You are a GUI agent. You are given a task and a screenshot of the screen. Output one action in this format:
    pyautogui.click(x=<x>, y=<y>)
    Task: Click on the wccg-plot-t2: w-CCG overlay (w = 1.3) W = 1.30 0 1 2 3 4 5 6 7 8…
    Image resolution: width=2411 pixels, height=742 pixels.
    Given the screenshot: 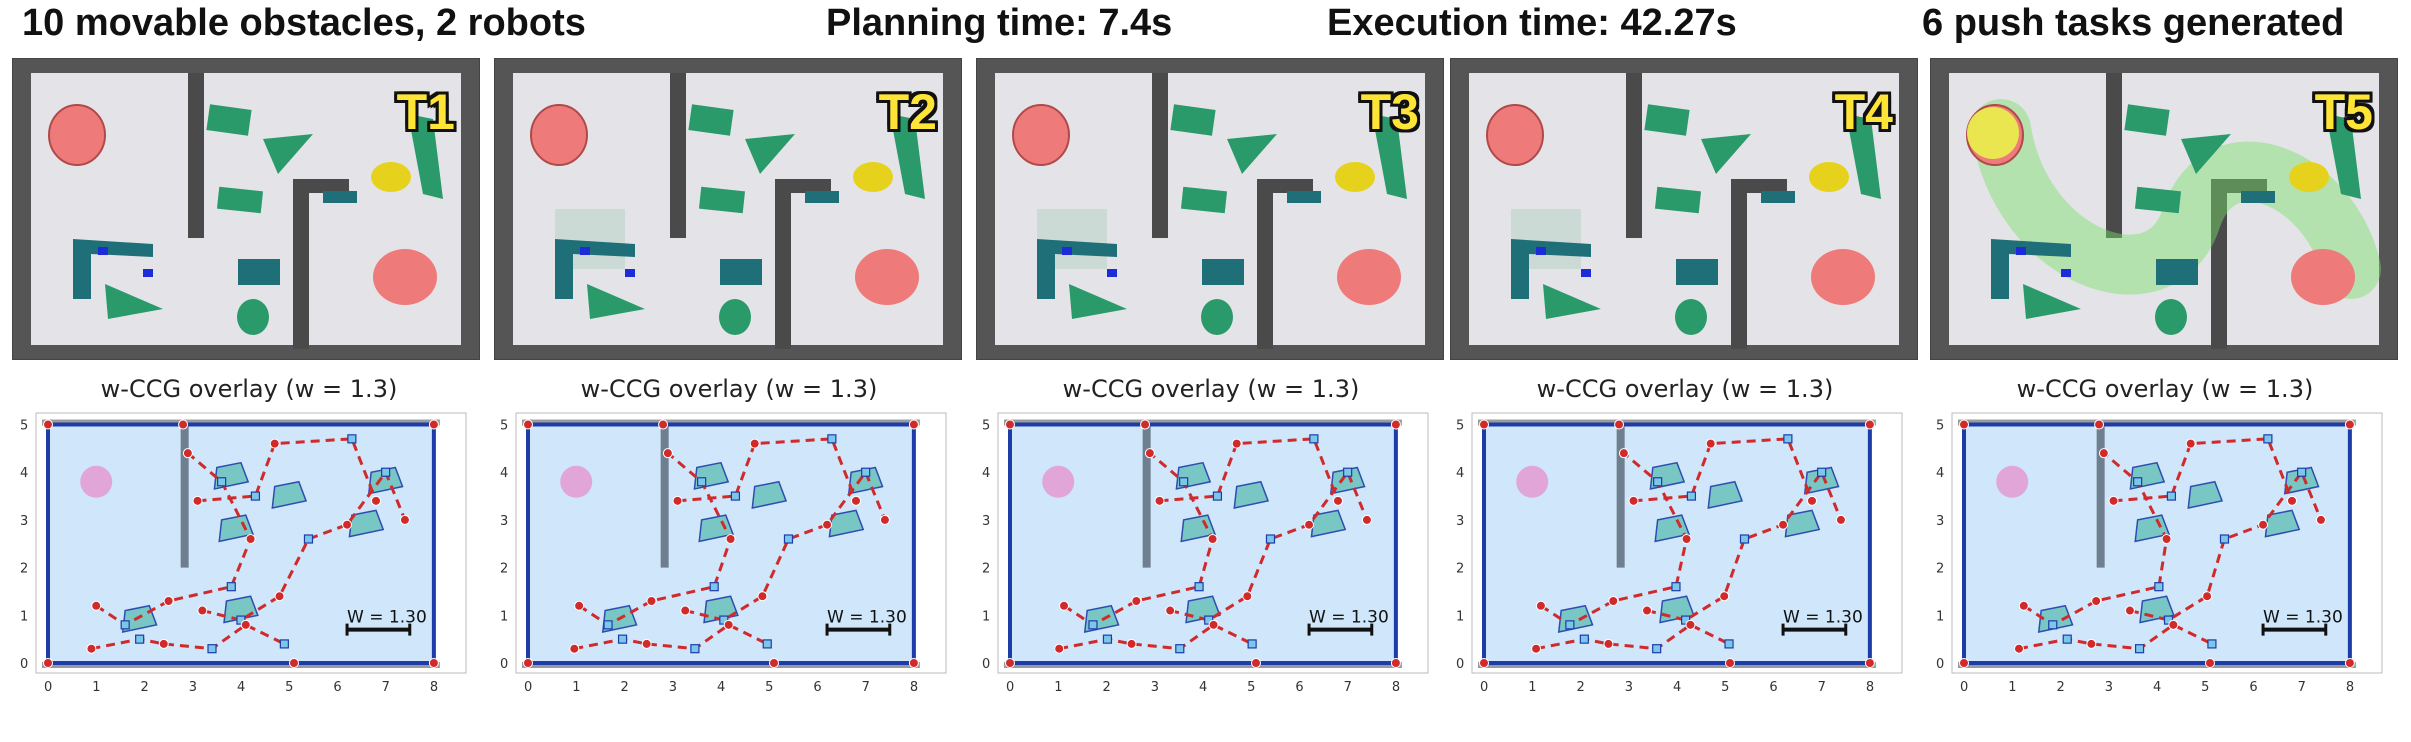 What is the action you would take?
    pyautogui.click(x=729, y=546)
    